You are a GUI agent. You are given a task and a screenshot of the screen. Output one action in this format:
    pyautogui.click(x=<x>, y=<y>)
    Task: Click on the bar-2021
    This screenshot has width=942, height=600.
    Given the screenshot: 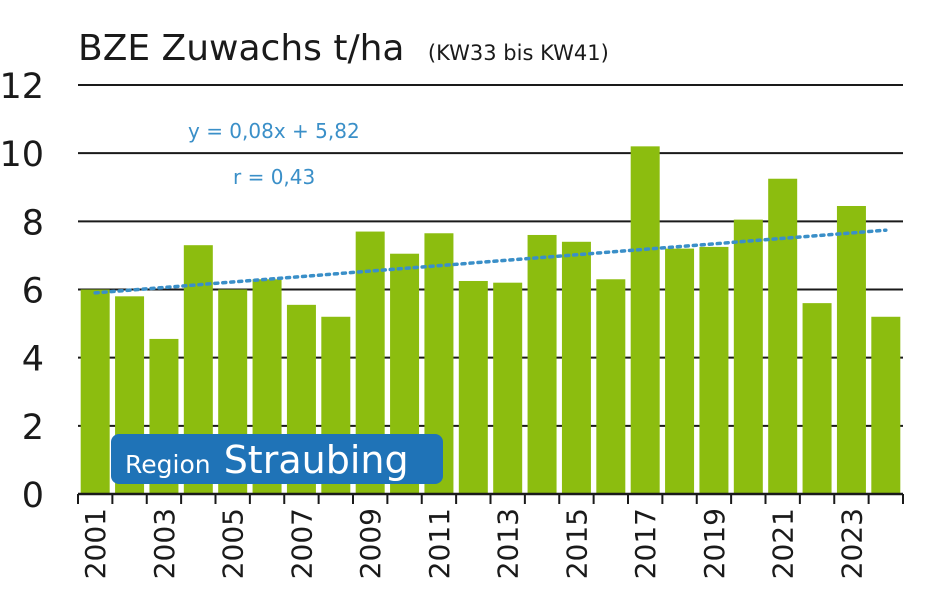 What is the action you would take?
    pyautogui.click(x=783, y=336)
    